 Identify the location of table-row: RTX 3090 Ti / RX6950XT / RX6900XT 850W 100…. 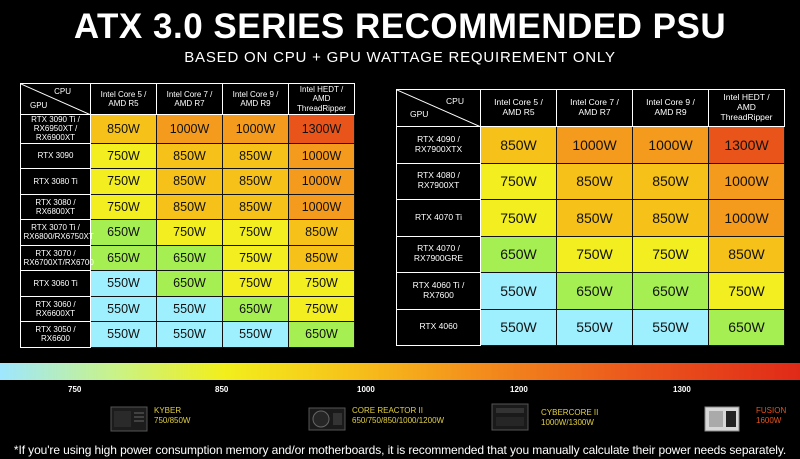
(187, 129).